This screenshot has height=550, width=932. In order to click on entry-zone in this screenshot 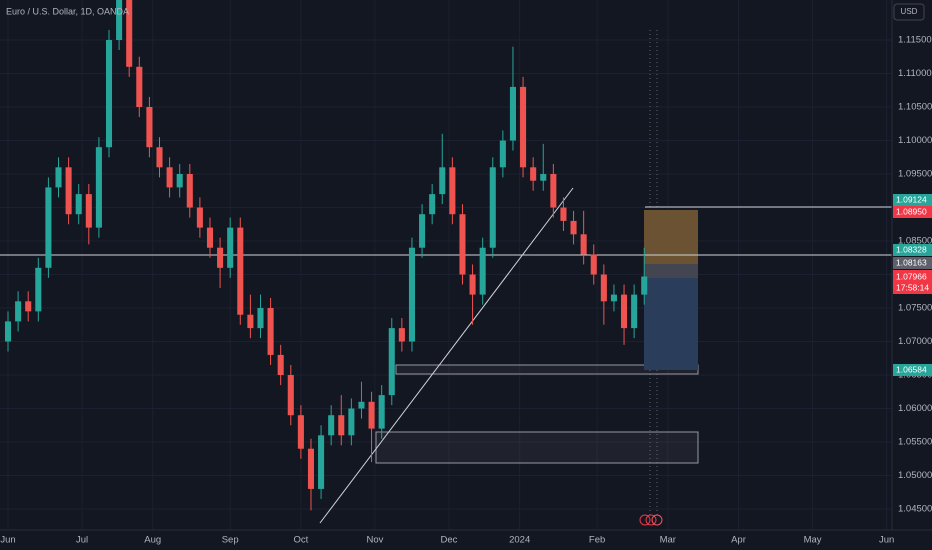, I will do `click(671, 271)`.